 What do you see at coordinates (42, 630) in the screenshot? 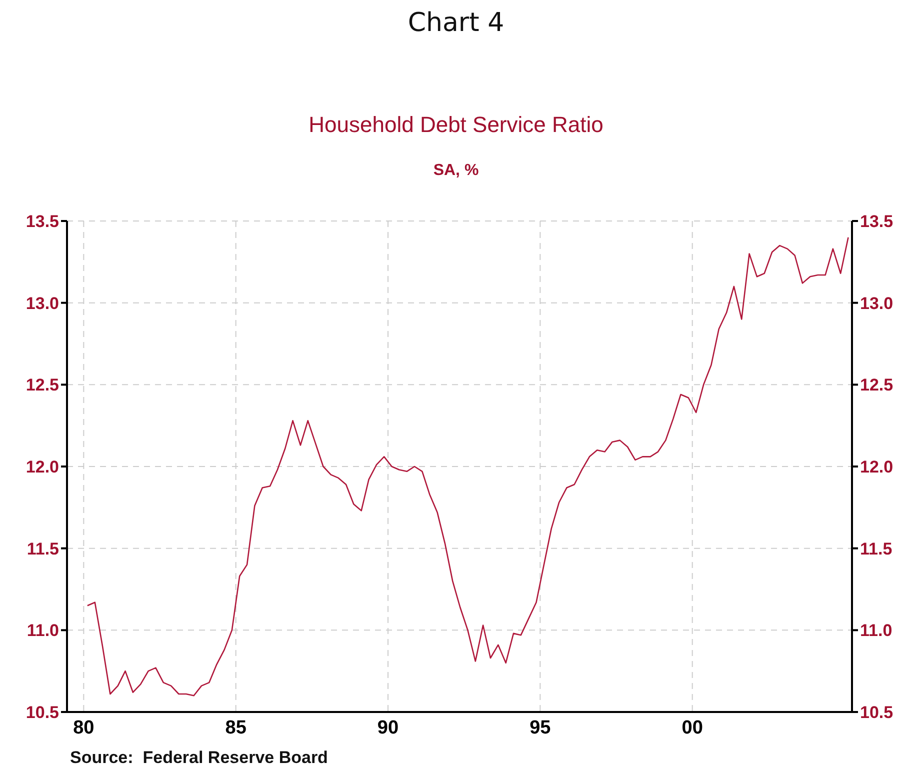
I see `y-tick-label: 11.0` at bounding box center [42, 630].